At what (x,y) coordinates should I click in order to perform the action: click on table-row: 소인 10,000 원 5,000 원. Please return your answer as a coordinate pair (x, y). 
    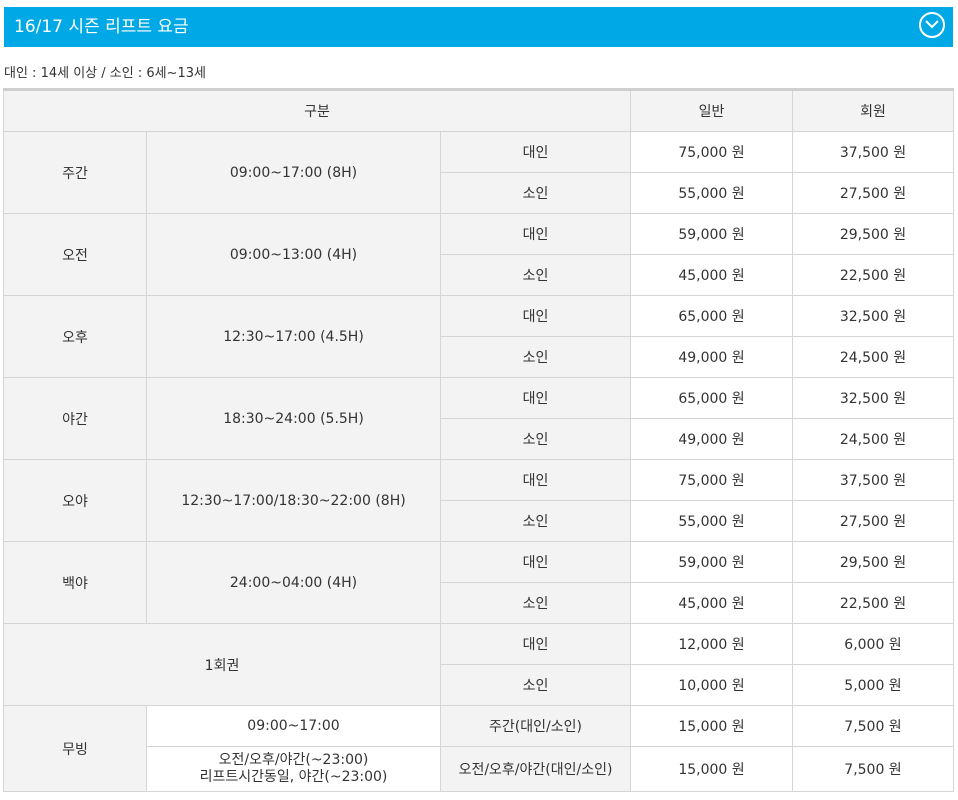
    Looking at the image, I should click on (479, 685).